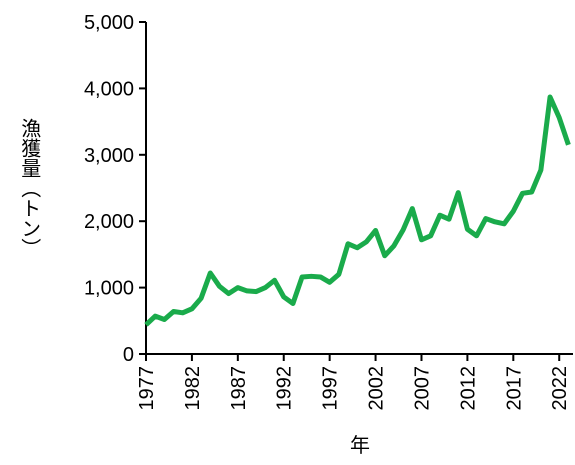 The height and width of the screenshot is (465, 575). I want to click on x-axis-label: 年, so click(360, 445).